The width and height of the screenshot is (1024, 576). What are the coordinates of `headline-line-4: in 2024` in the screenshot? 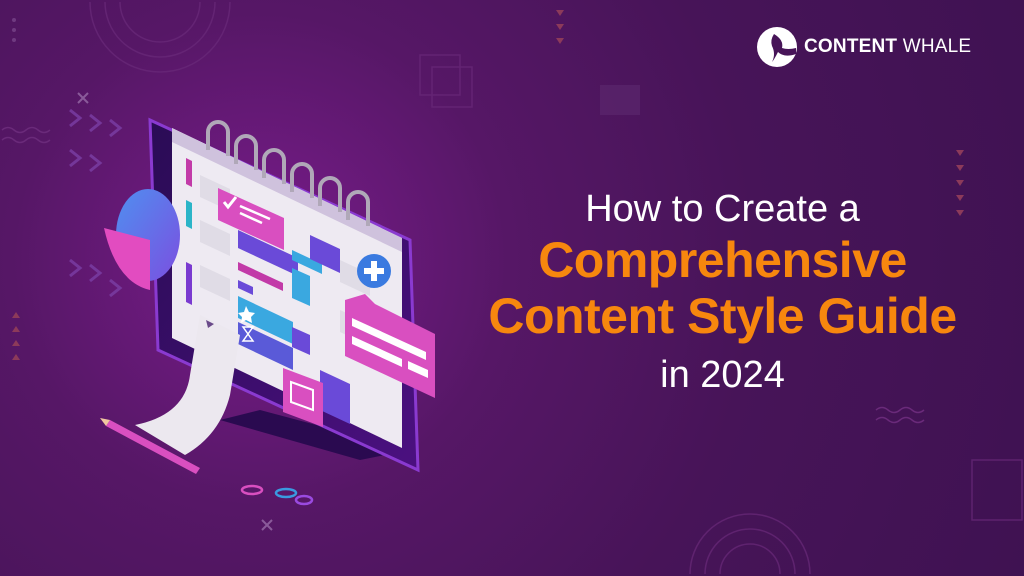 It's located at (722, 375).